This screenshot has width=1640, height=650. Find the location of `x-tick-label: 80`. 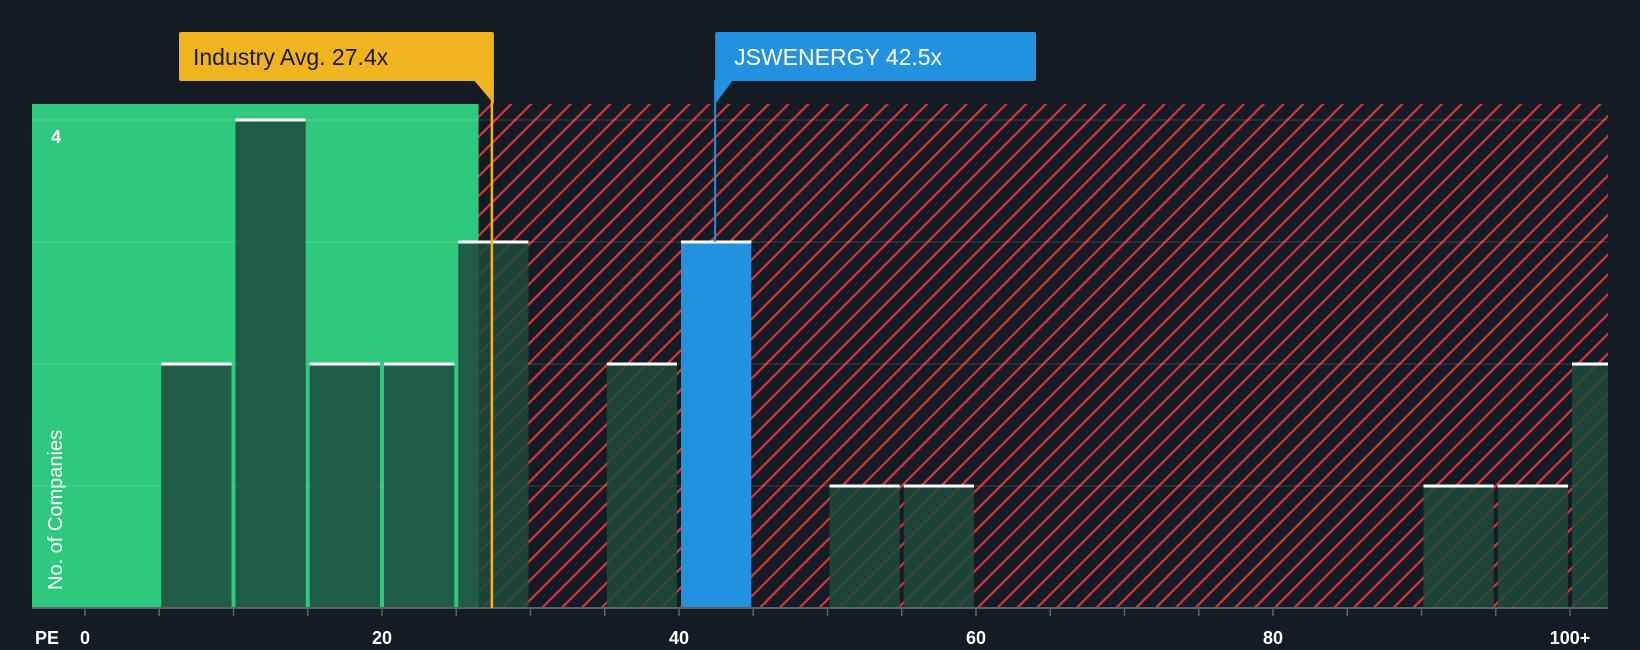

x-tick-label: 80 is located at coordinates (1273, 638).